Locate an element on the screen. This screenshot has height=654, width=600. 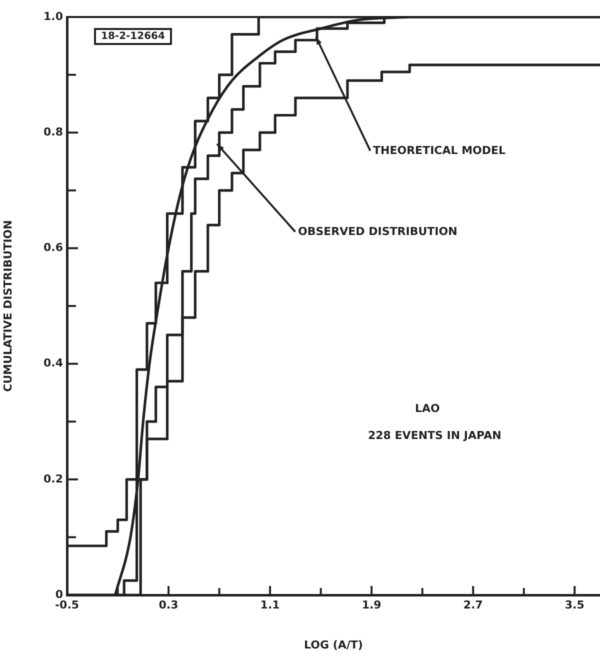
x-tick-label: 2.7 is located at coordinates (473, 605).